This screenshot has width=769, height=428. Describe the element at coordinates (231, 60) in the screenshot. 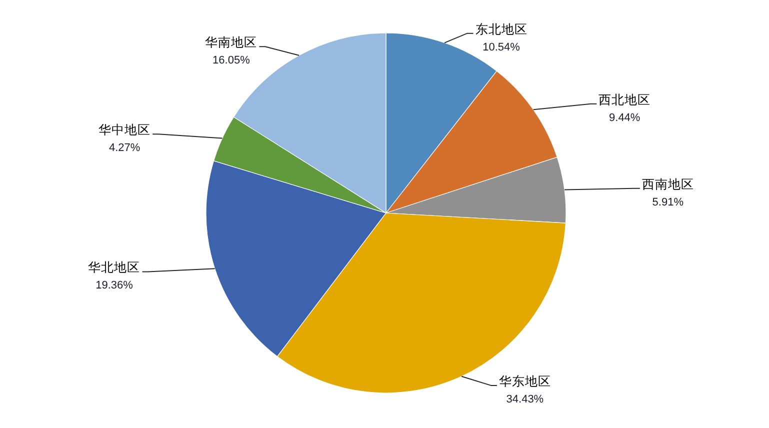

I see `data-label: 16.05%` at that location.